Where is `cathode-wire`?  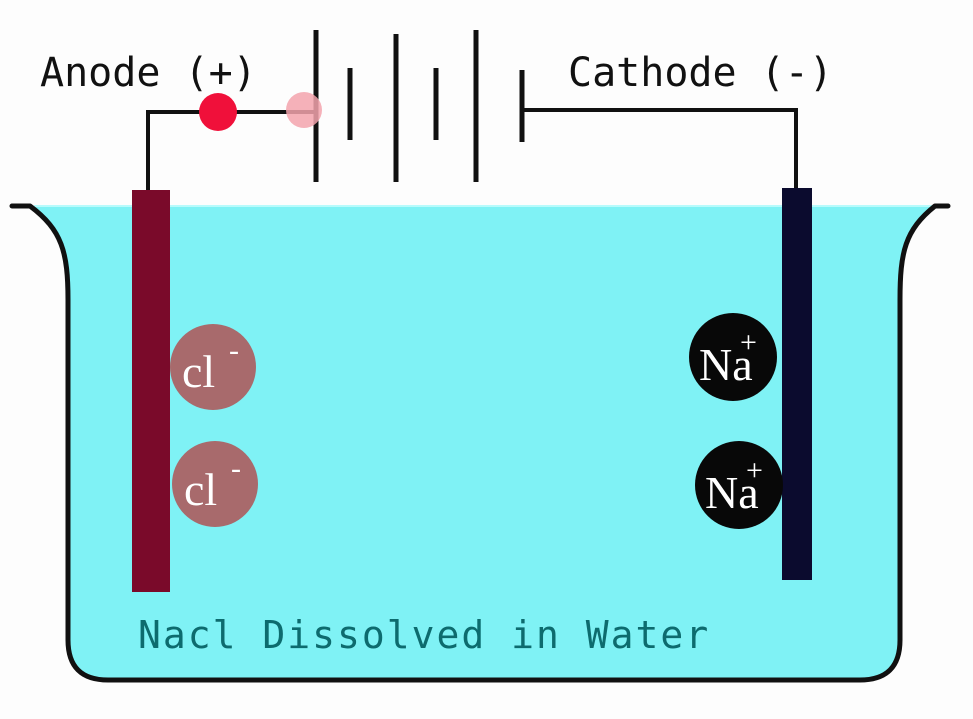
cathode-wire is located at coordinates (660, 148).